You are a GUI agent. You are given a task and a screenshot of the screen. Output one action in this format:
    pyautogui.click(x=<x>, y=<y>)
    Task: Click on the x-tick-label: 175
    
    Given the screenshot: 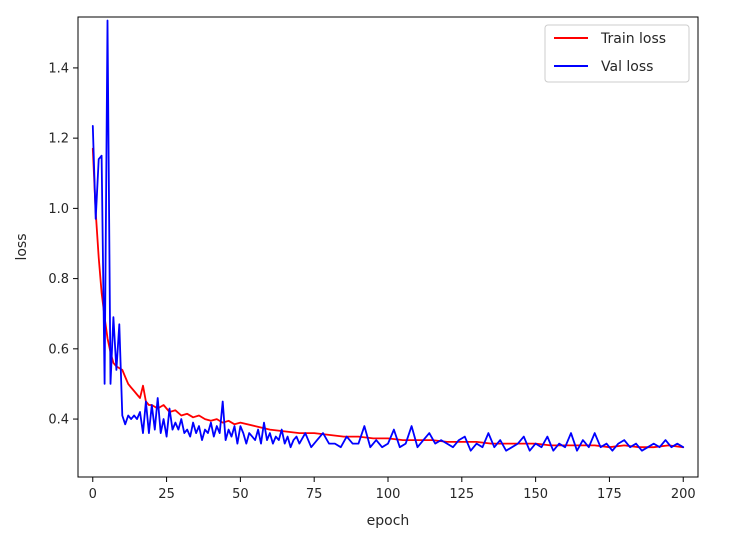 What is the action you would take?
    pyautogui.click(x=609, y=494)
    